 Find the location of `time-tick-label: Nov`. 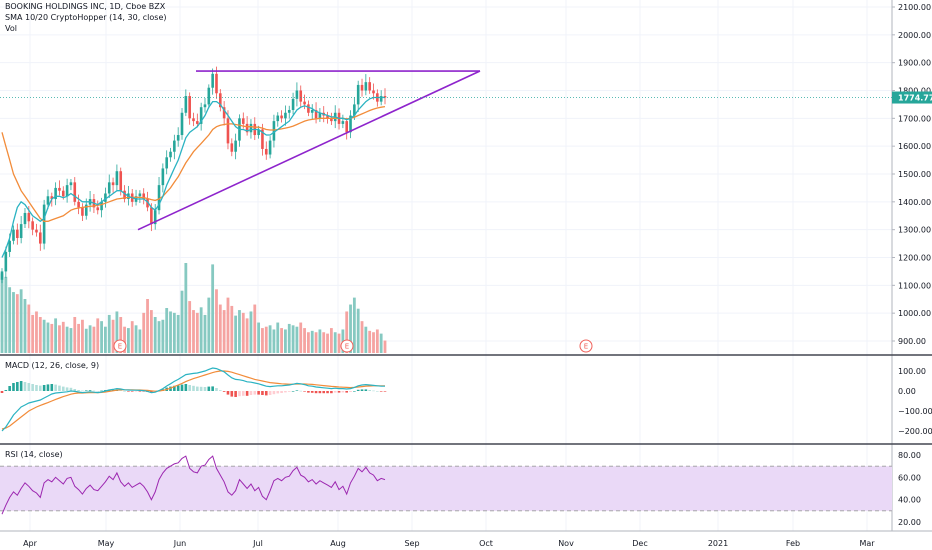

time-tick-label: Nov is located at coordinates (566, 543).